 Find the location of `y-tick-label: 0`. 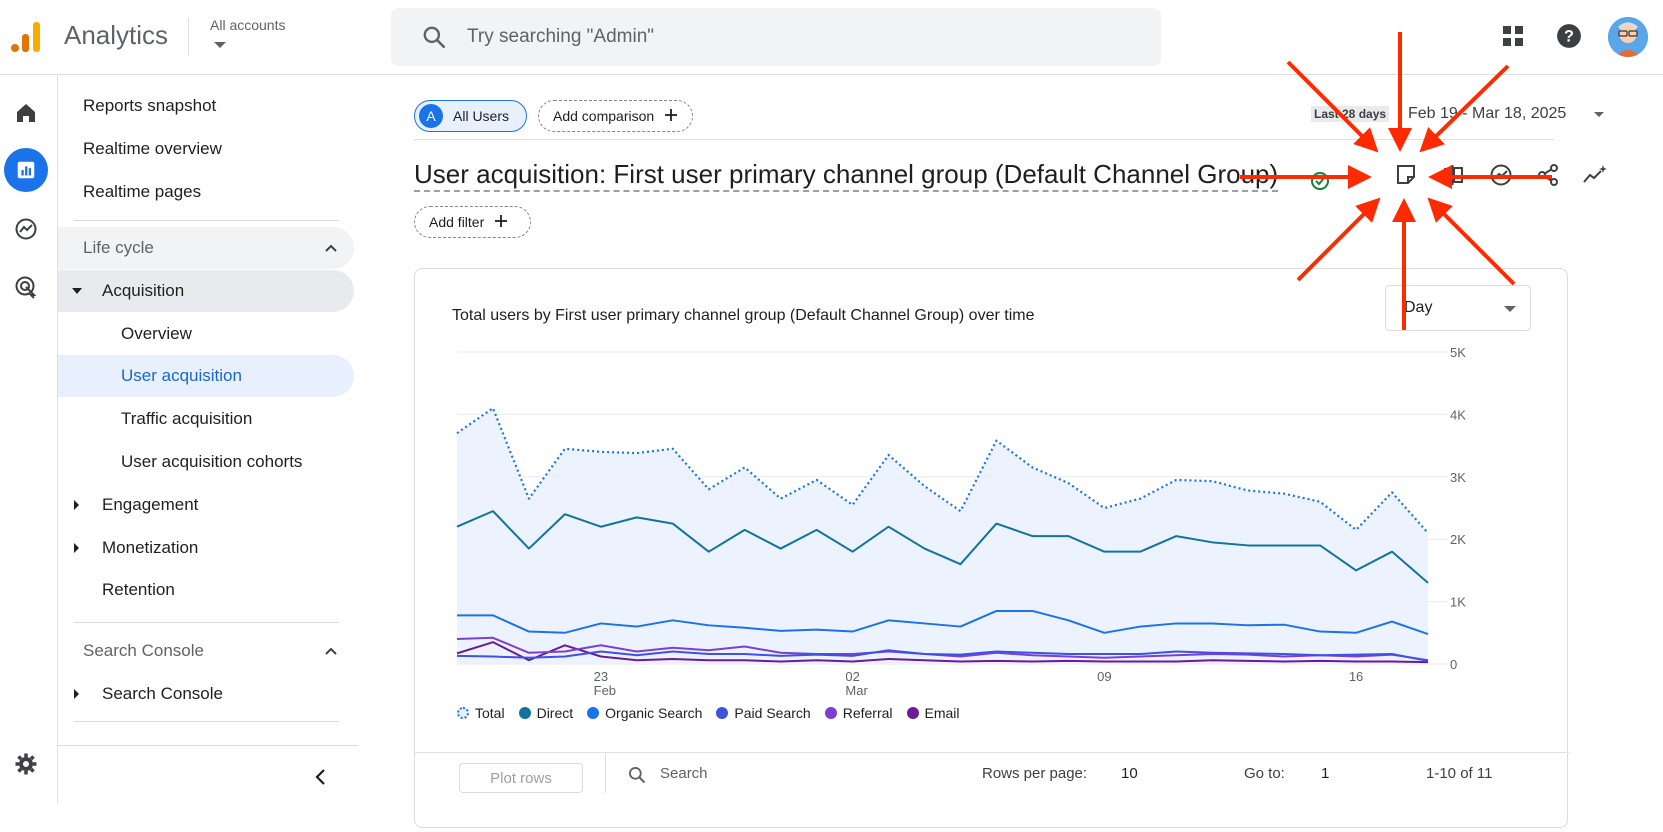

y-tick-label: 0 is located at coordinates (1453, 664).